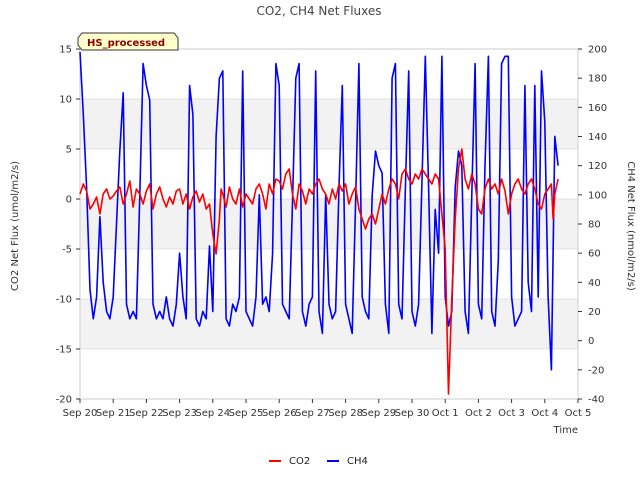 The height and width of the screenshot is (480, 640). What do you see at coordinates (64, 400) in the screenshot?
I see `left-tick-label: -20` at bounding box center [64, 400].